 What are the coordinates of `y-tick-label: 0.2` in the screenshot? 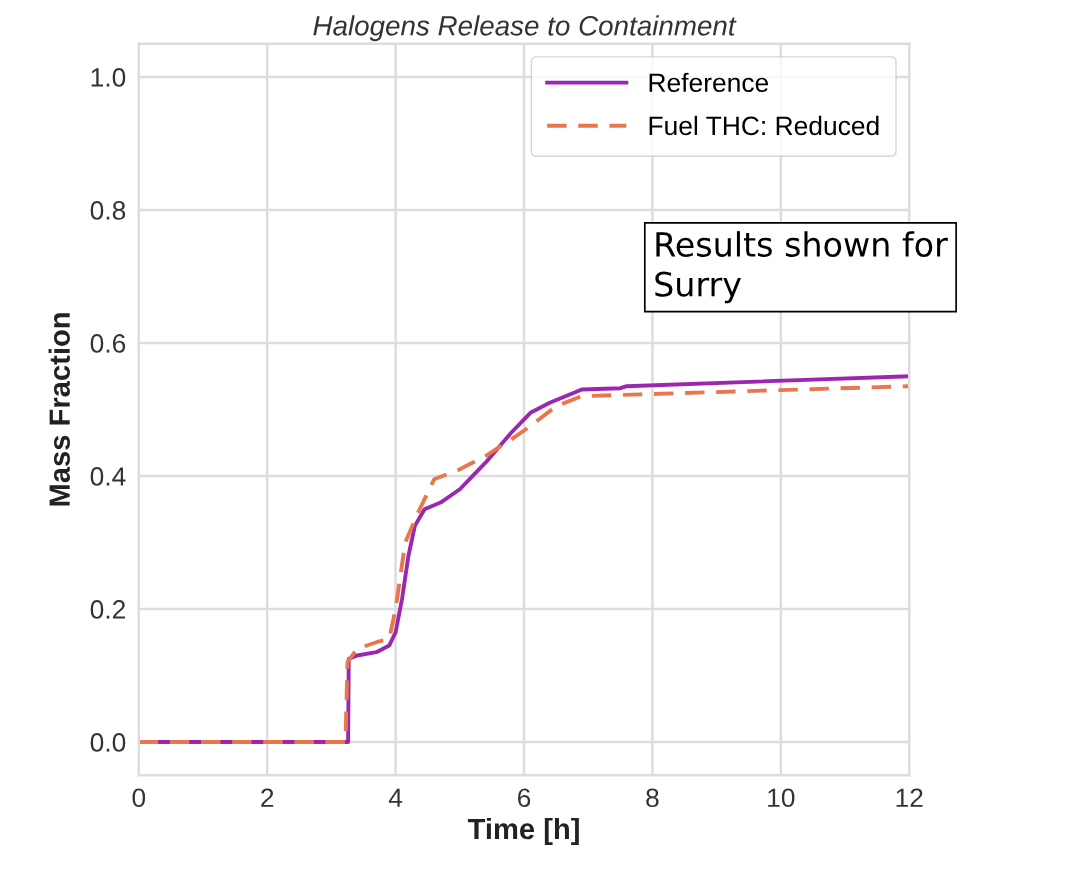 It's located at (107, 609).